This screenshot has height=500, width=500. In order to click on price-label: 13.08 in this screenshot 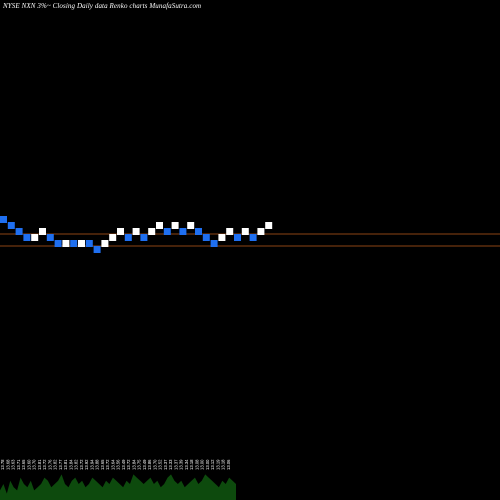, I will do `click(196, 464)`.